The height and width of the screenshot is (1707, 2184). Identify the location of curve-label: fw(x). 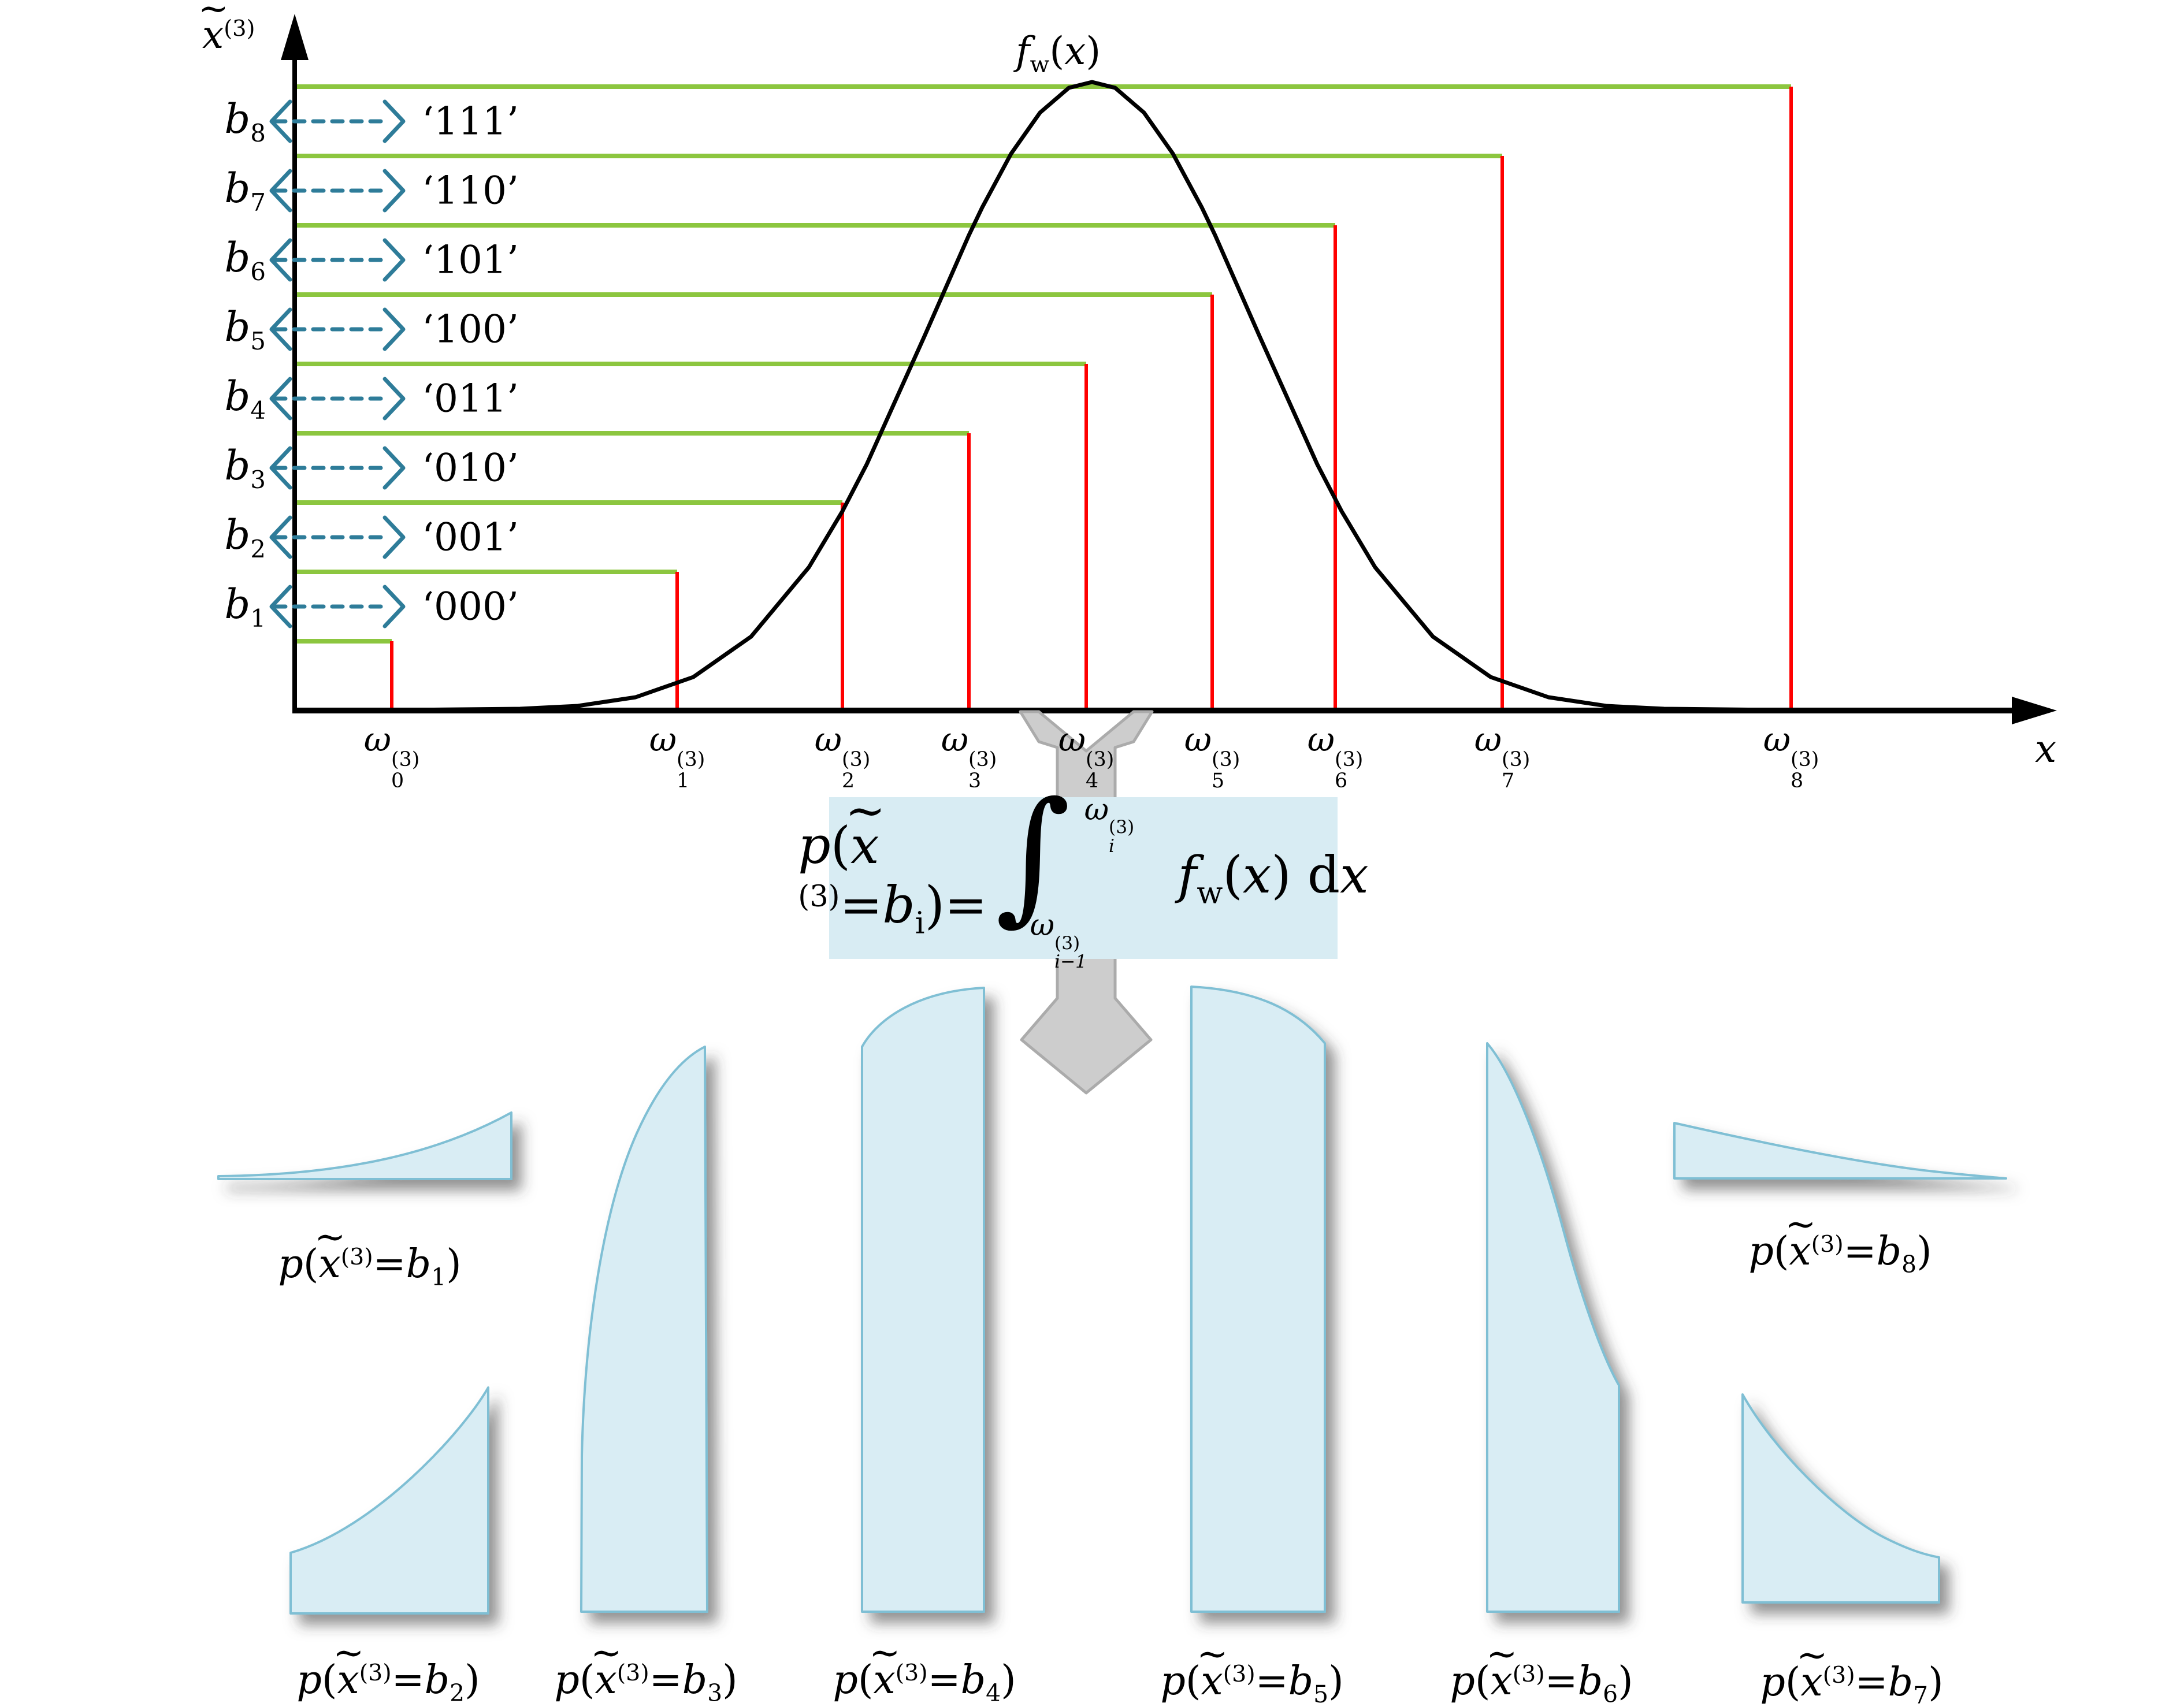
(1058, 53).